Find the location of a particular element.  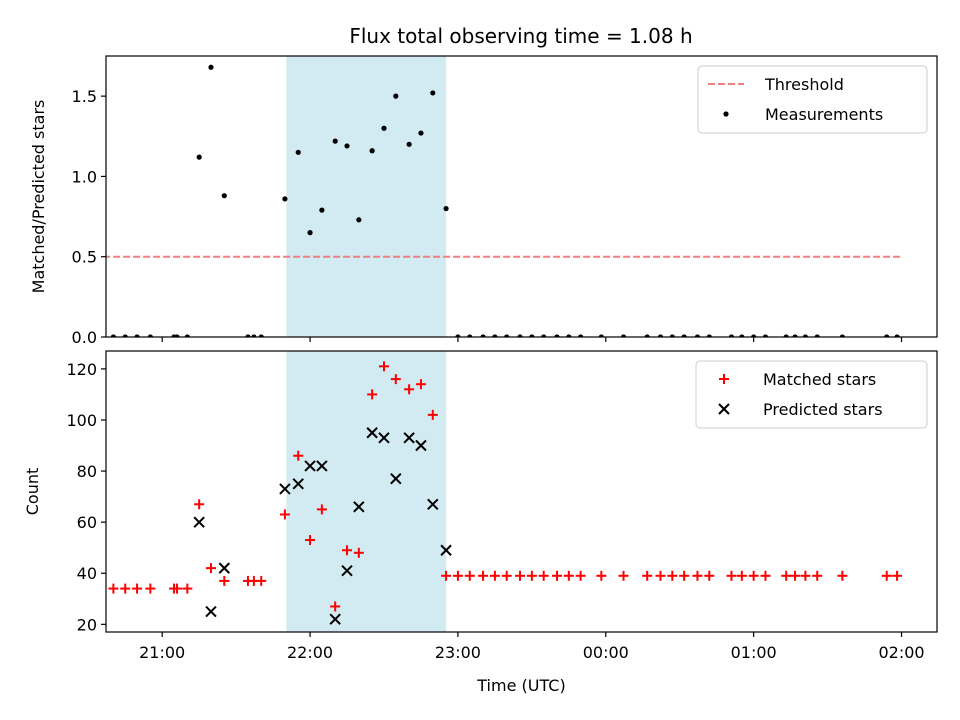

legend: Matched stars Predicted stars is located at coordinates (811, 394).